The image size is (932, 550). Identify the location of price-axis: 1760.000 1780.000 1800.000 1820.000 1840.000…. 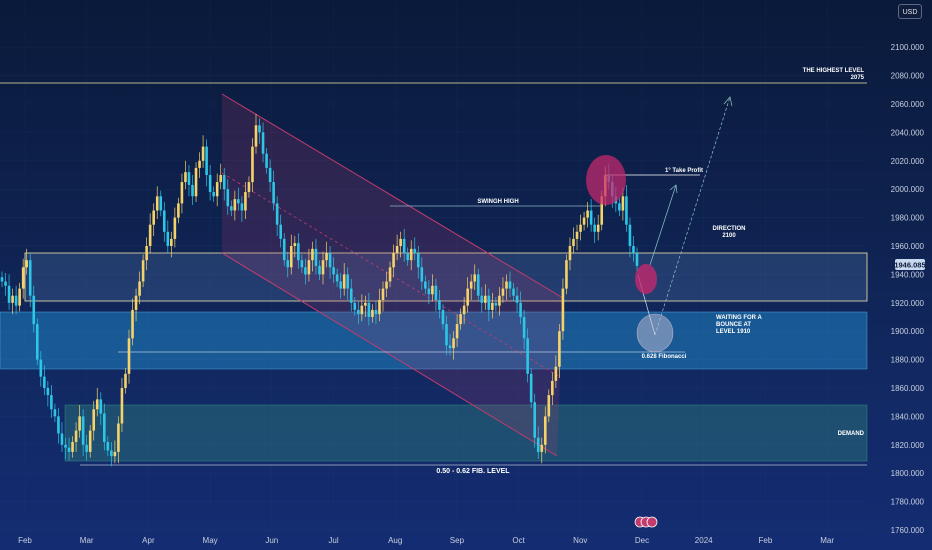
(908, 289).